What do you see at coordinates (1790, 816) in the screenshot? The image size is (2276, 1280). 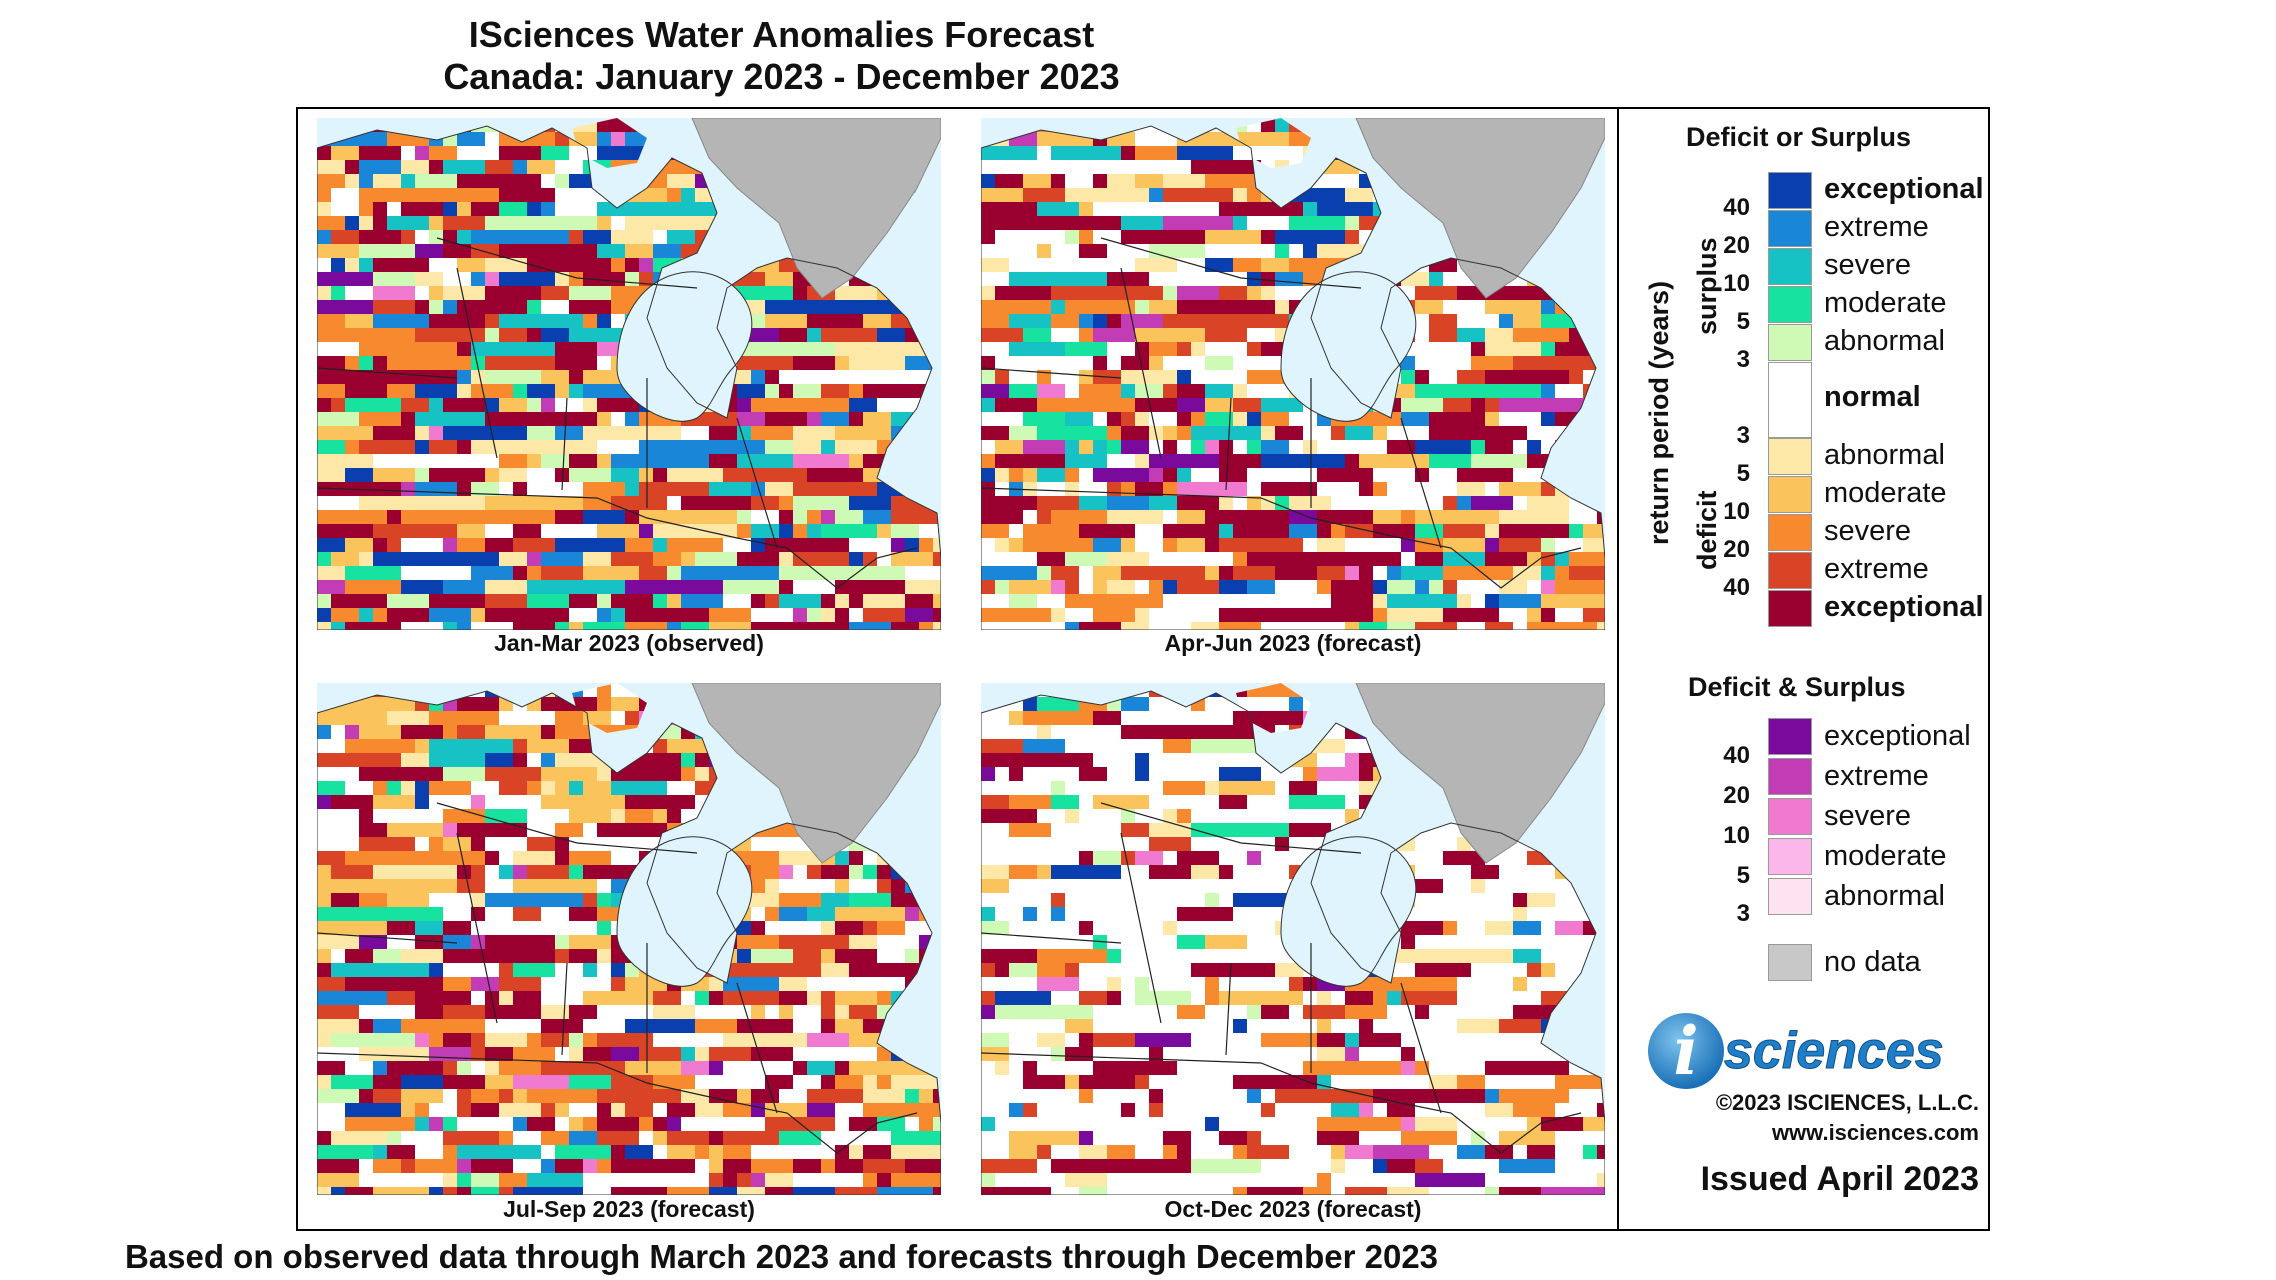 I see `swatch-both-severe` at bounding box center [1790, 816].